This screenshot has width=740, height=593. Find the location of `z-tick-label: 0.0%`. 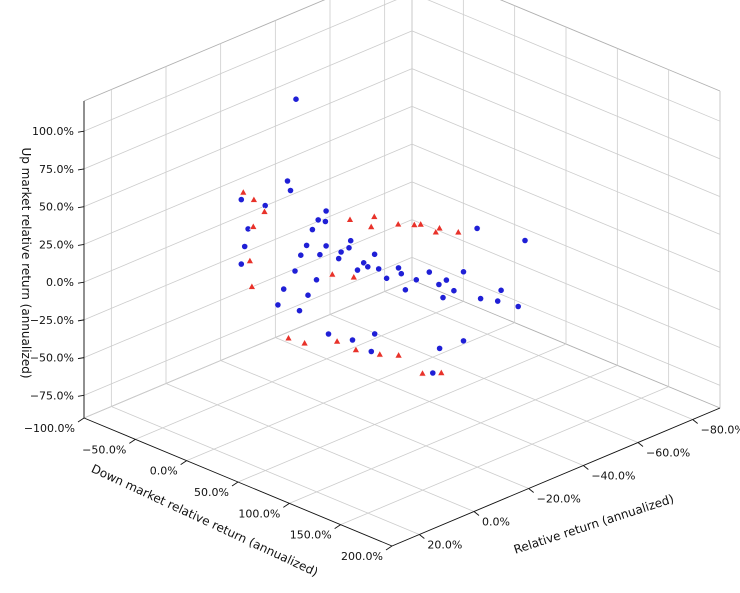

z-tick-label: 0.0% is located at coordinates (60, 282).